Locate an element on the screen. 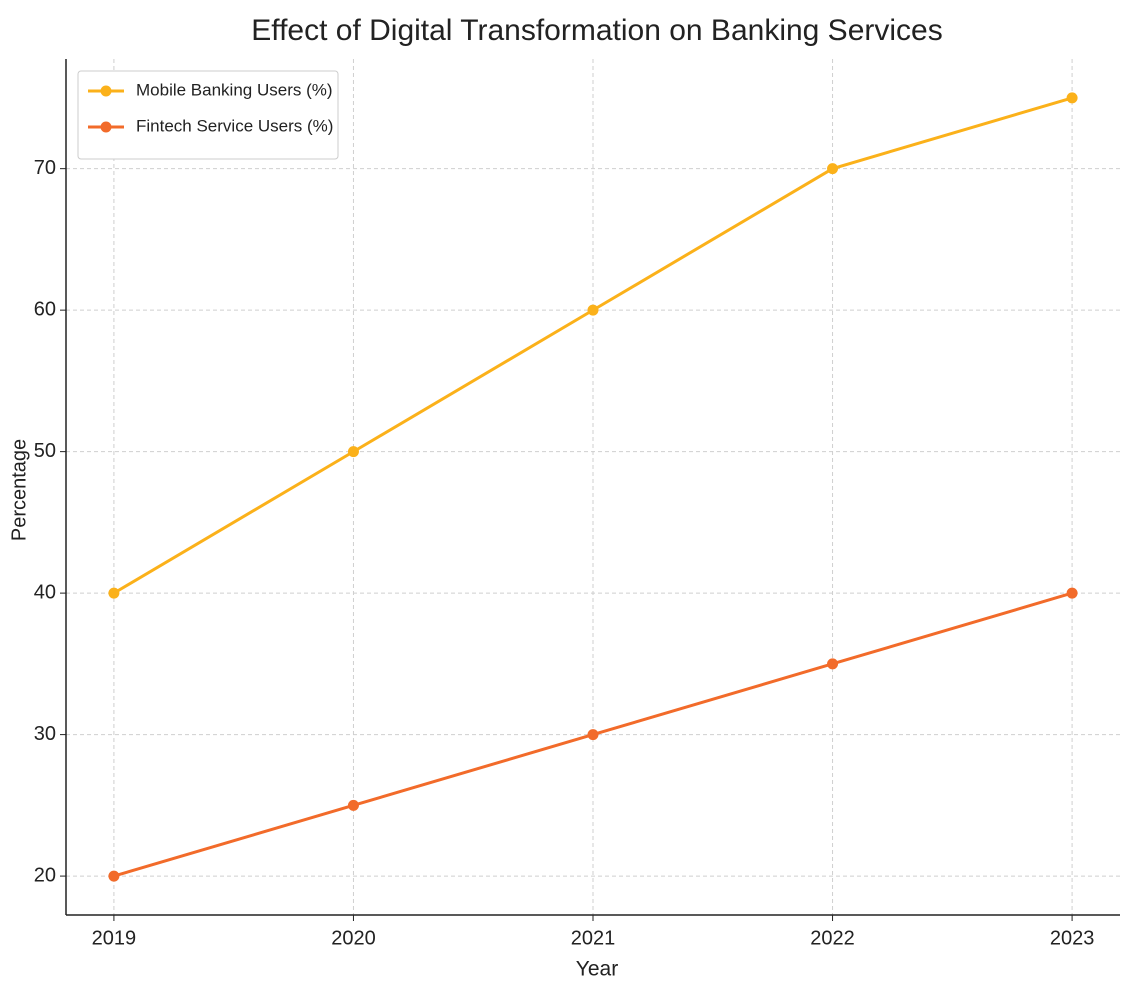 The image size is (1121, 984). legend-box is located at coordinates (208, 115).